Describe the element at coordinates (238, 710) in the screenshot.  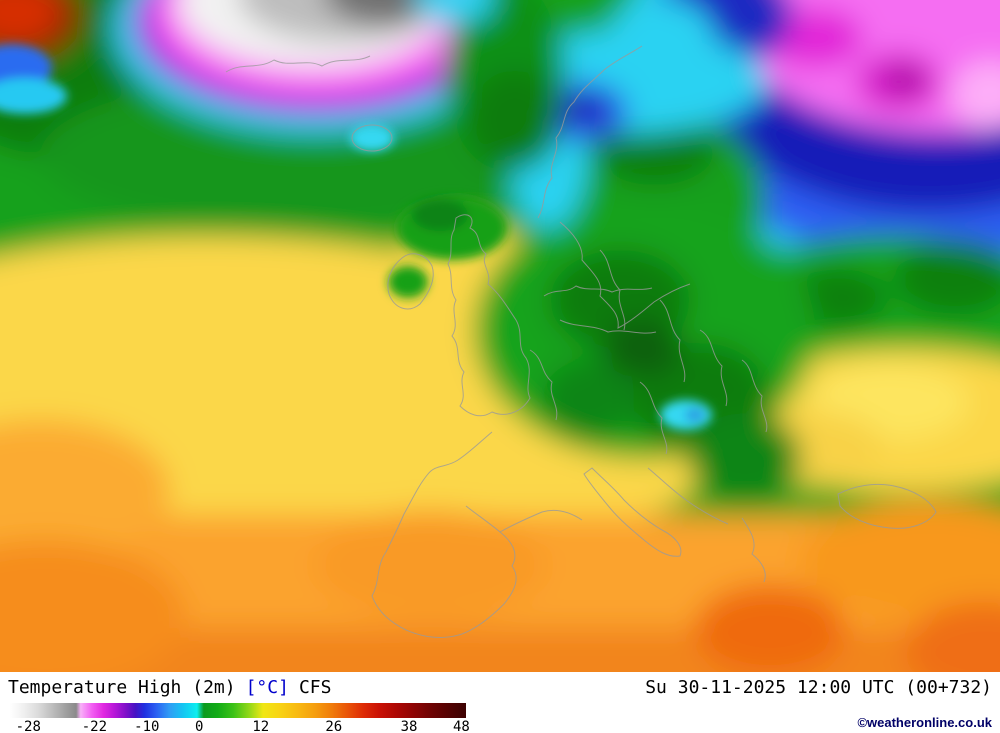
I see `legend-gradient-bar` at that location.